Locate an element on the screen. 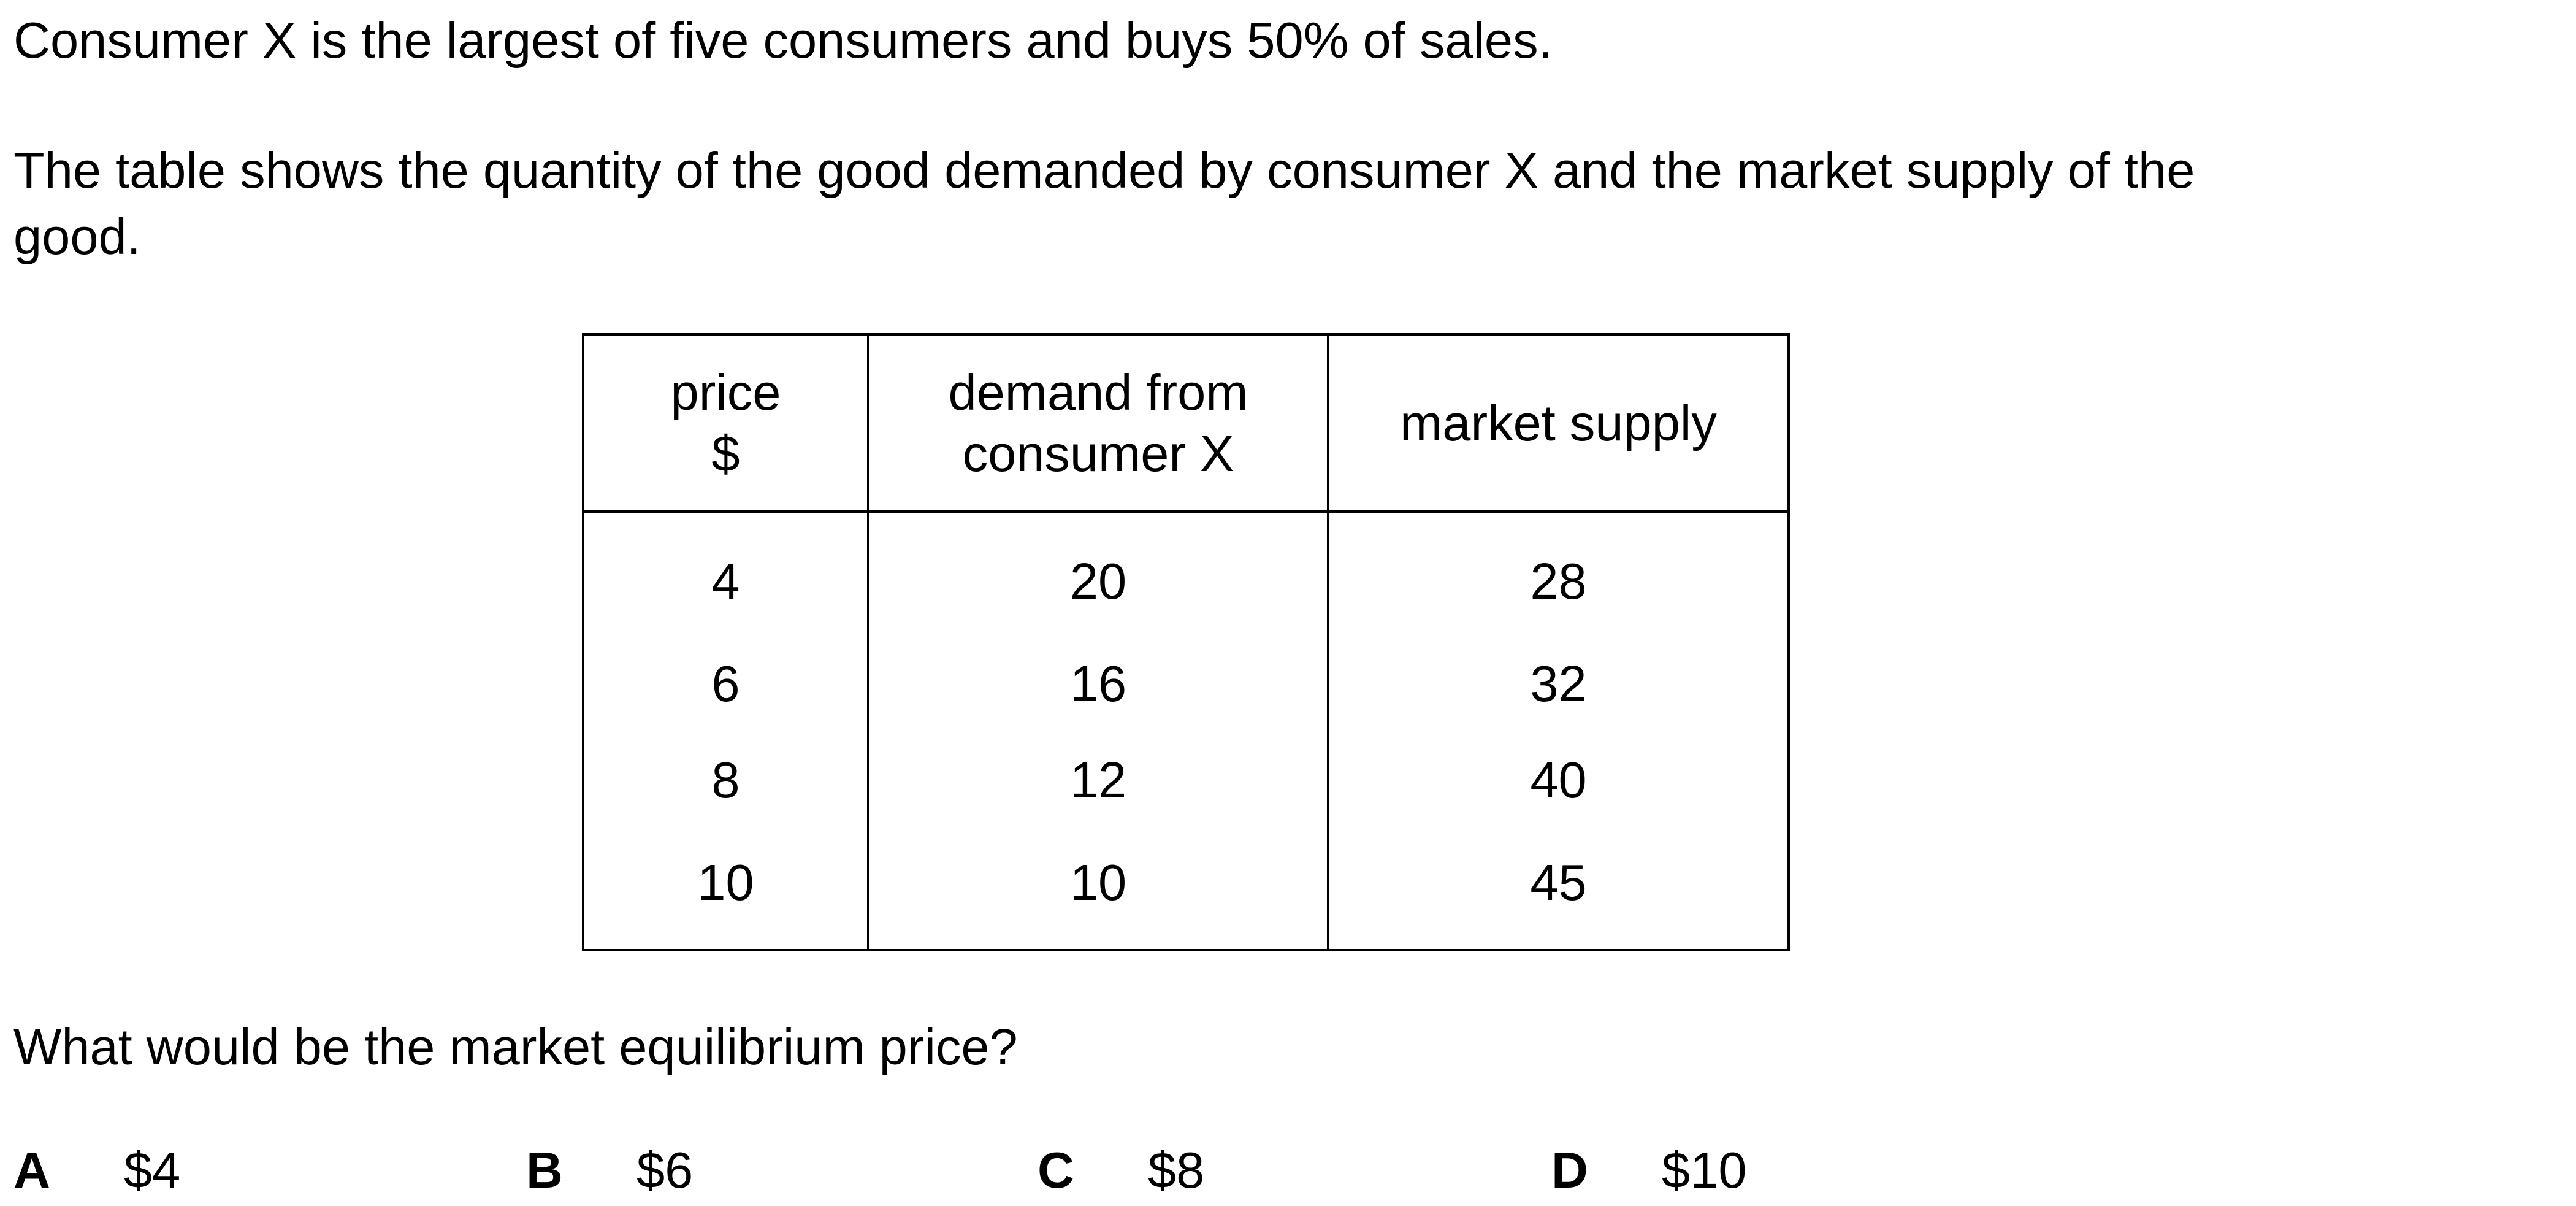 The width and height of the screenshot is (2576, 1206). cell-price: 8 is located at coordinates (725, 781).